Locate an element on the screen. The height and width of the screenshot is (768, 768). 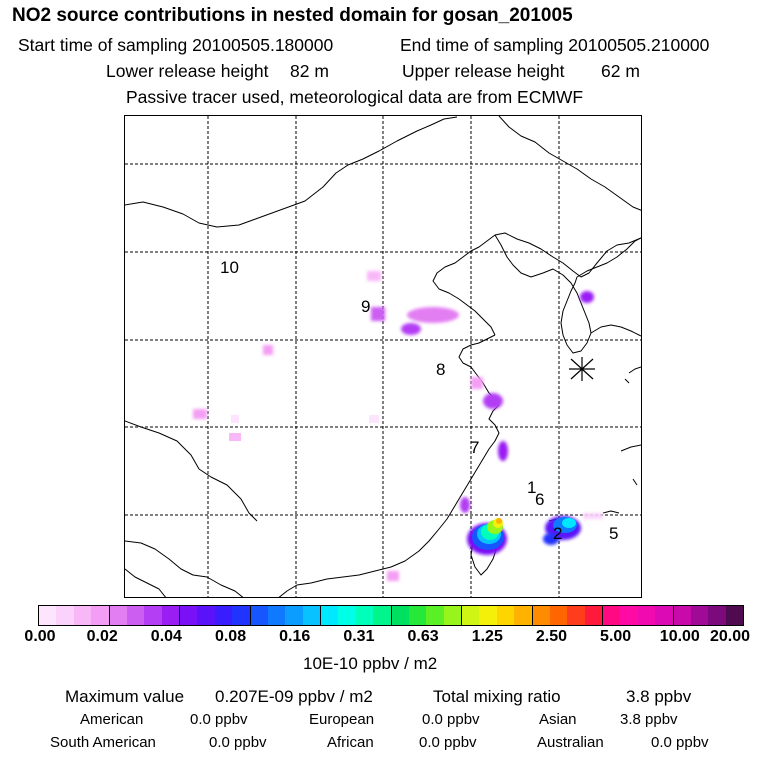
region-name-american: American is located at coordinates (112, 719).